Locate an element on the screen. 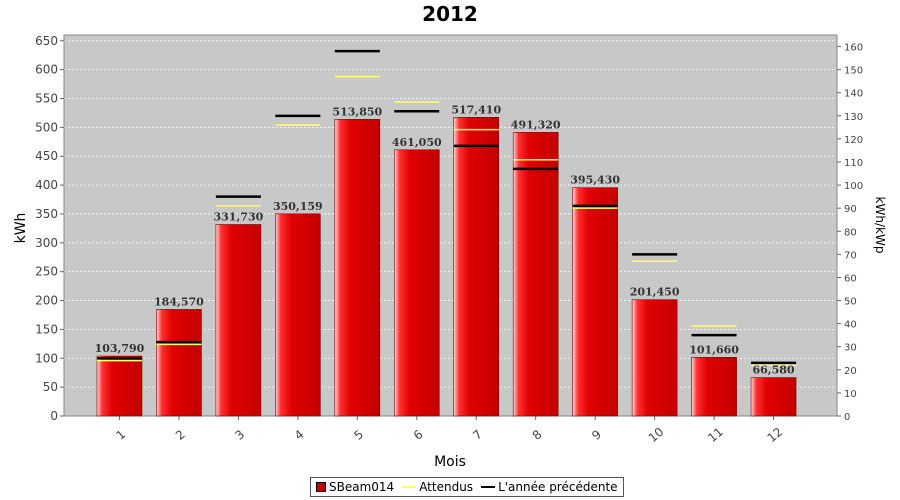  x-tick-label: 11 is located at coordinates (715, 435).